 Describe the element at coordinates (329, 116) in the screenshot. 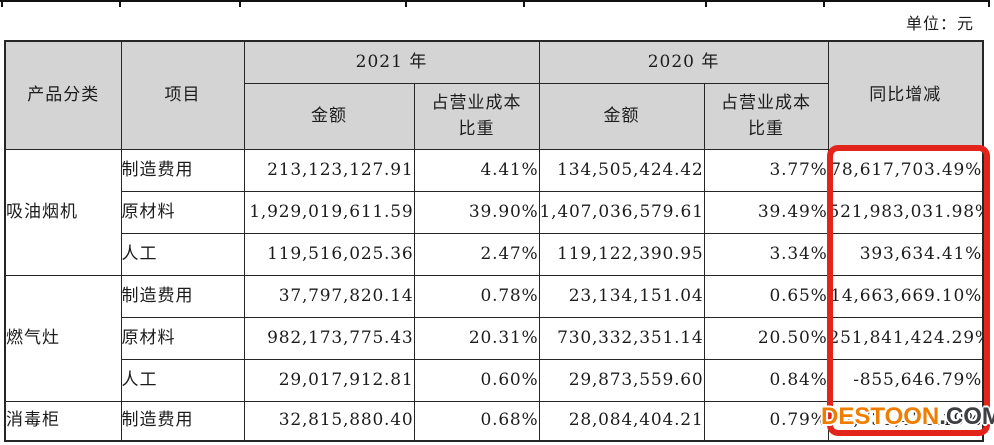

I see `header-amount-2021: 金额` at that location.